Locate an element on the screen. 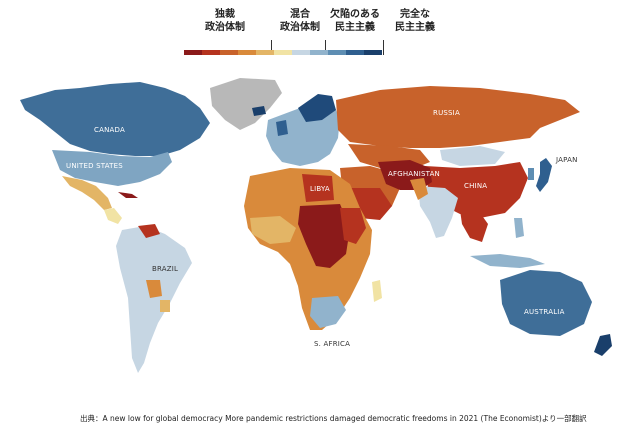 This screenshot has height=428, width=640. mexico-central-america-region is located at coordinates (87, 193).